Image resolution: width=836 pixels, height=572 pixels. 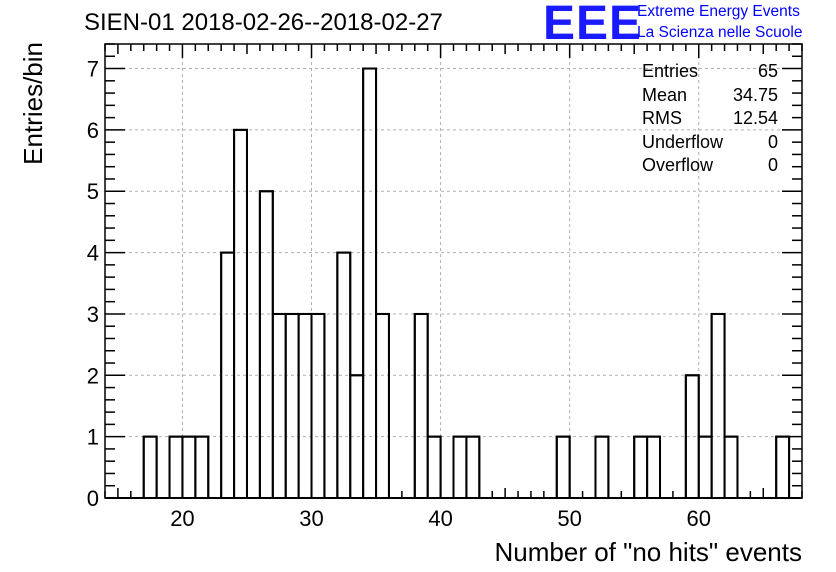 What do you see at coordinates (698, 518) in the screenshot?
I see `x-tick-label: 60` at bounding box center [698, 518].